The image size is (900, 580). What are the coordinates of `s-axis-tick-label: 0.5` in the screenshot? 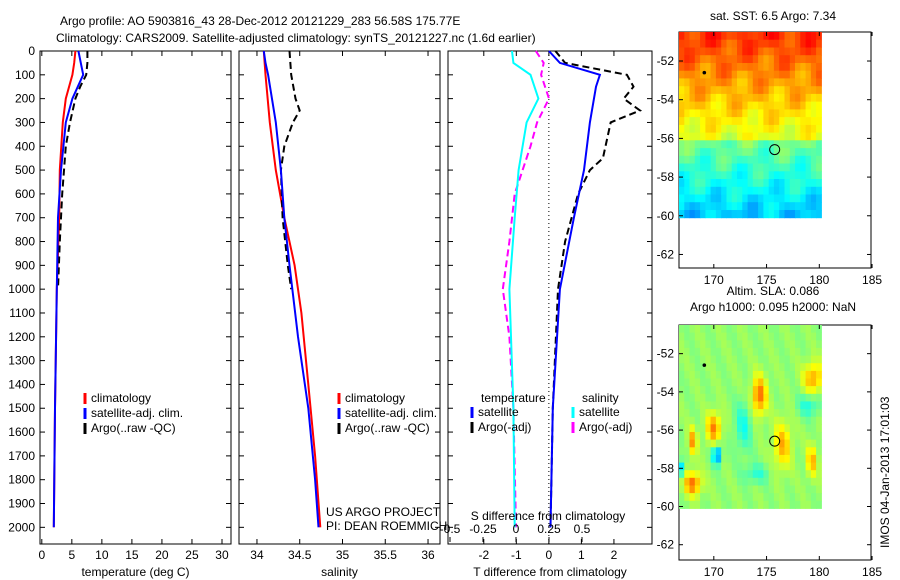 It's located at (582, 529).